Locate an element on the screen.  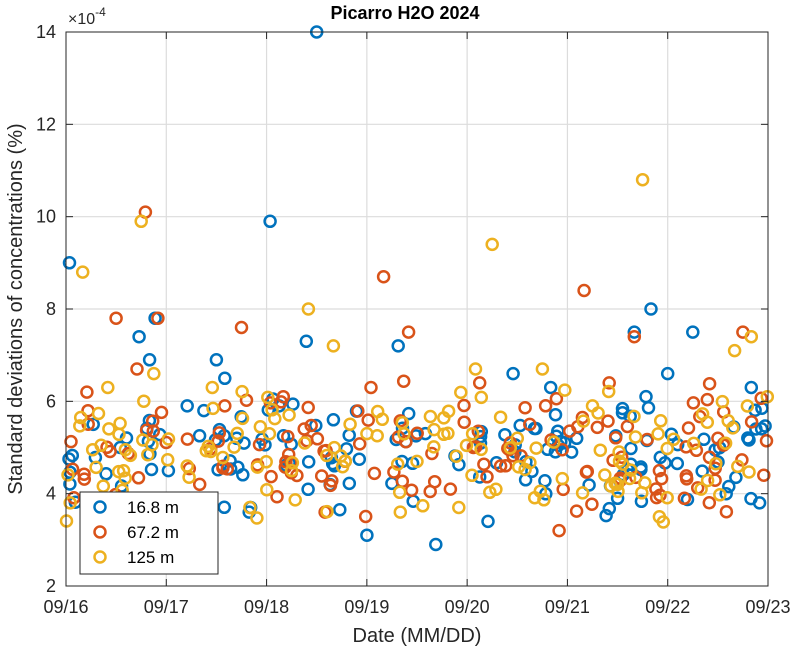
x-axis-label: Date (MM/DD) is located at coordinates (417, 636).